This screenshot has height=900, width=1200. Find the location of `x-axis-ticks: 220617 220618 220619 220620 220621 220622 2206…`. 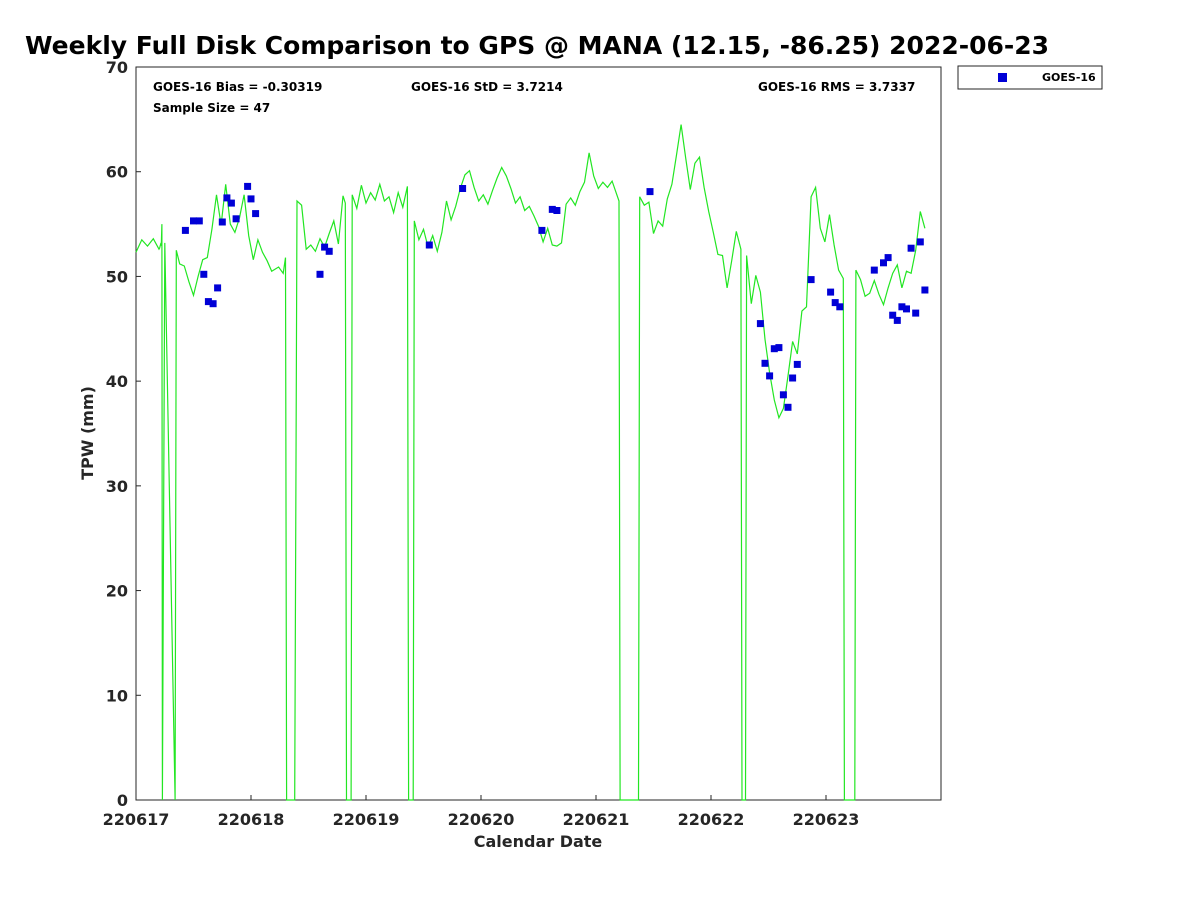

x-axis-ticks: 220617 220618 220619 220620 220621 220622 2206… is located at coordinates (481, 812).